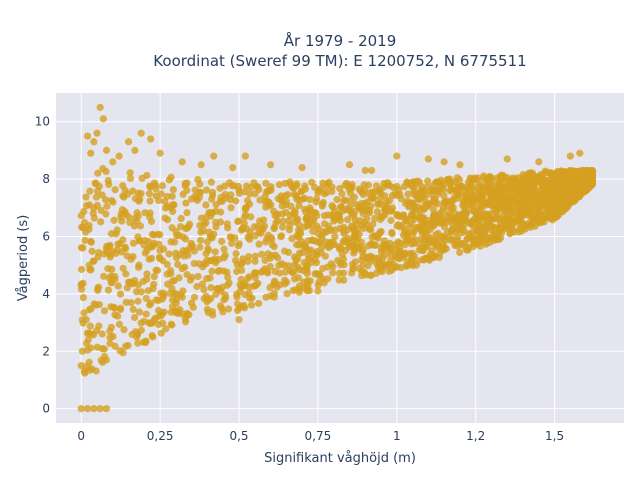 Image resolution: width=640 pixels, height=484 pixels. I want to click on x-tick-label: 1,5, so click(554, 436).